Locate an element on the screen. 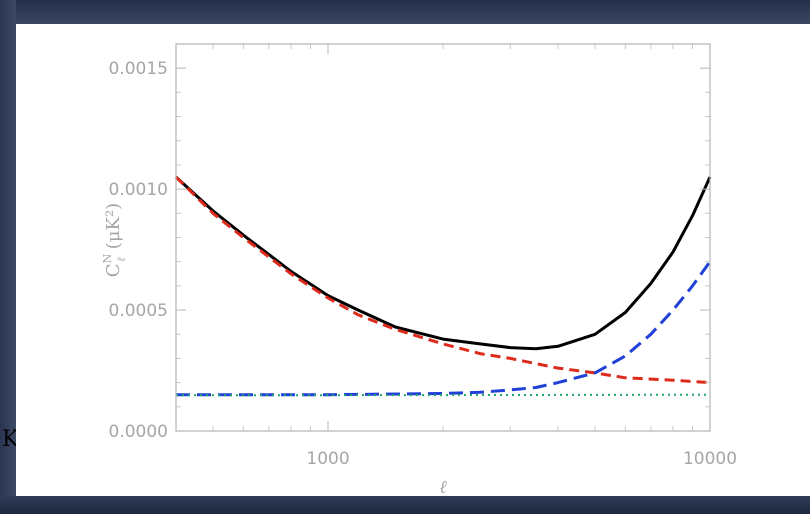 The height and width of the screenshot is (514, 810). y-axis-label: CNℓ (μK²) is located at coordinates (114, 240).